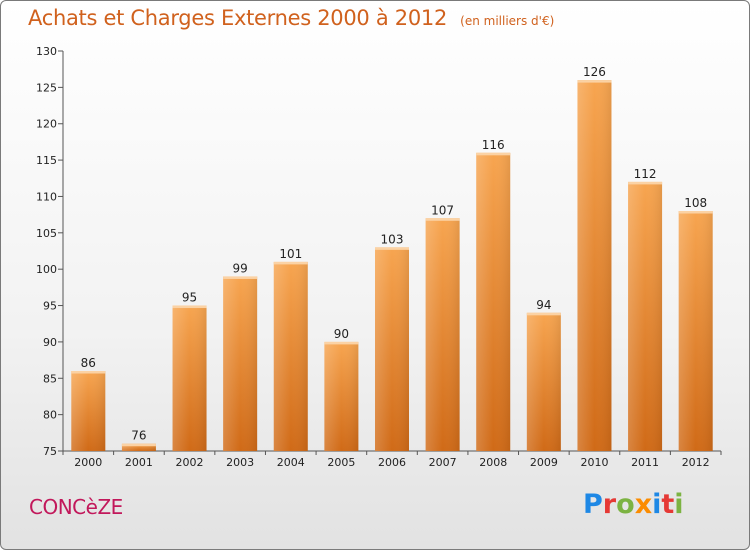 The height and width of the screenshot is (550, 750). Describe the element at coordinates (240, 268) in the screenshot. I see `data-label: 99` at that location.